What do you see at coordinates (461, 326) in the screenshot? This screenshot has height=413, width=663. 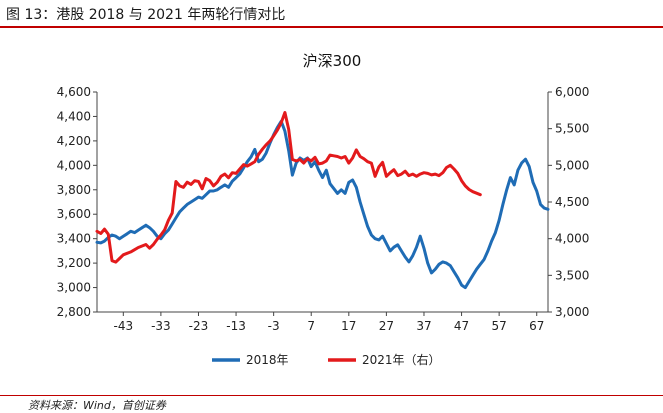 I see `x-tick-label: 47` at bounding box center [461, 326].